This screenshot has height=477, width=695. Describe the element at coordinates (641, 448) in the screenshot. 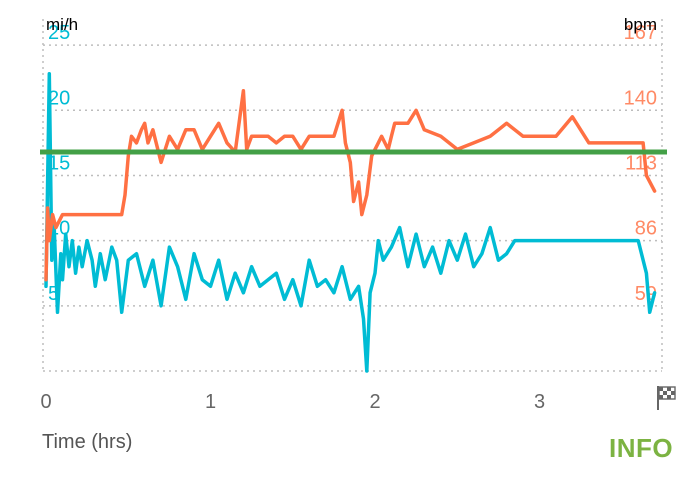

I see `info-button: INFO` at that location.